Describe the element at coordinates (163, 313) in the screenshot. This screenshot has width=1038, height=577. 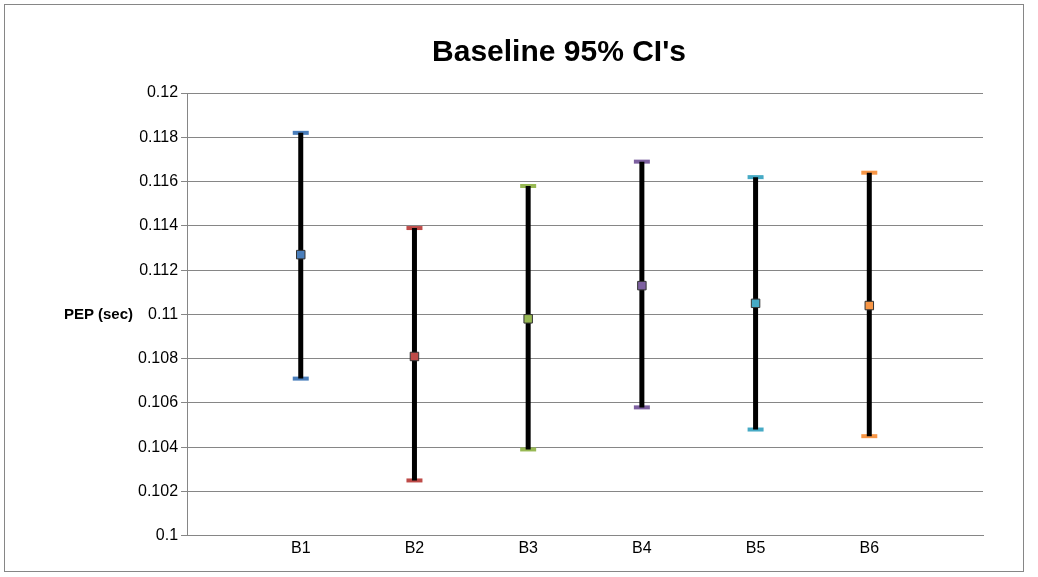
I see `y-tick-label: 0.11` at that location.